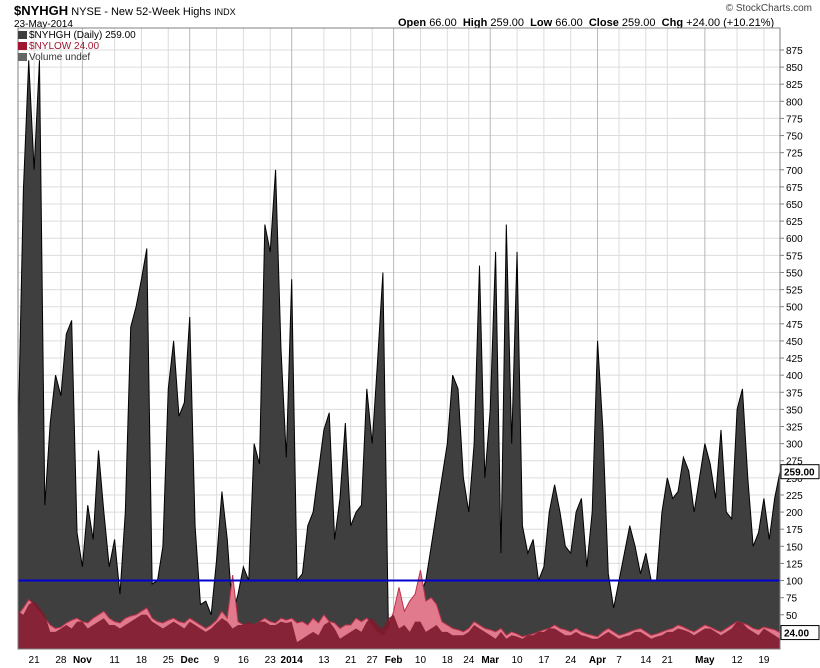 The image size is (820, 668). Describe the element at coordinates (794, 137) in the screenshot. I see `y-tick-label: 750` at that location.